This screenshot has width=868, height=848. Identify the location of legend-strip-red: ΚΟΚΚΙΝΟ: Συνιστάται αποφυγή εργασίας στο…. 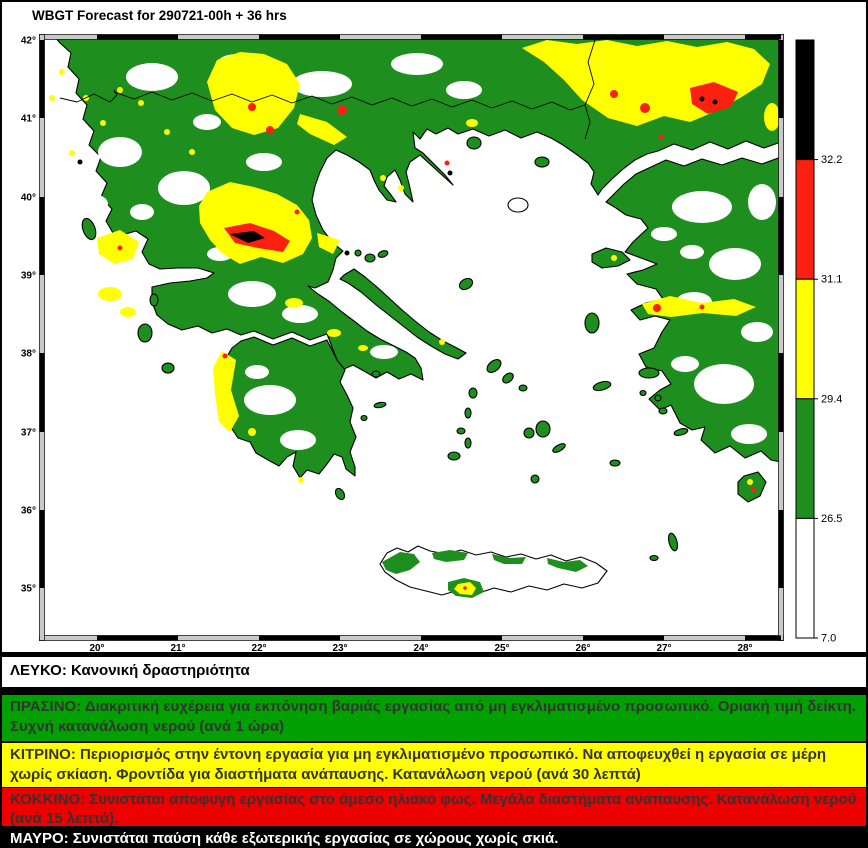
(434, 807).